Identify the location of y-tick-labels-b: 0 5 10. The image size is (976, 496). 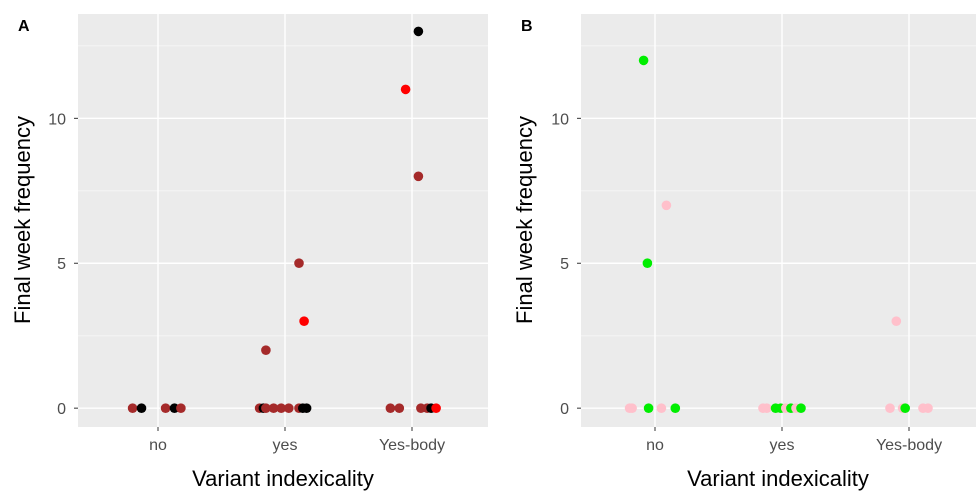
(566, 264).